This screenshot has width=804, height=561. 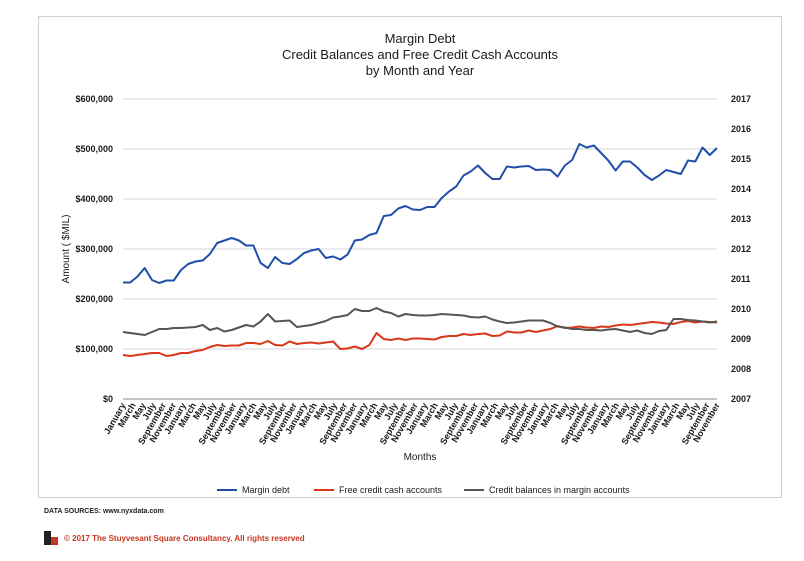 What do you see at coordinates (391, 490) in the screenshot?
I see `legend-label: Free credit cash accounts` at bounding box center [391, 490].